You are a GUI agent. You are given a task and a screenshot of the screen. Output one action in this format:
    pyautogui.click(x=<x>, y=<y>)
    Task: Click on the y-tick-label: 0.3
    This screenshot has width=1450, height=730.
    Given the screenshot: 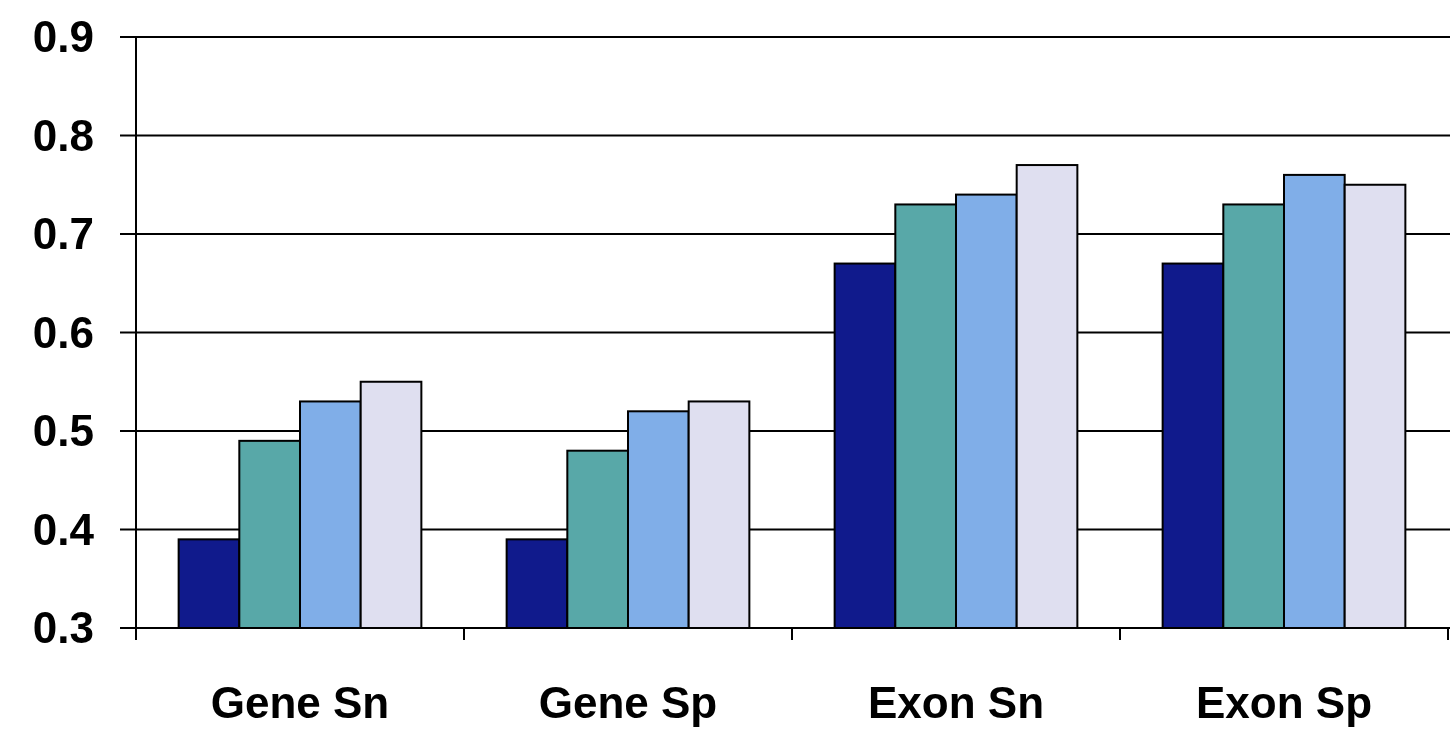 What is the action you would take?
    pyautogui.click(x=63, y=628)
    